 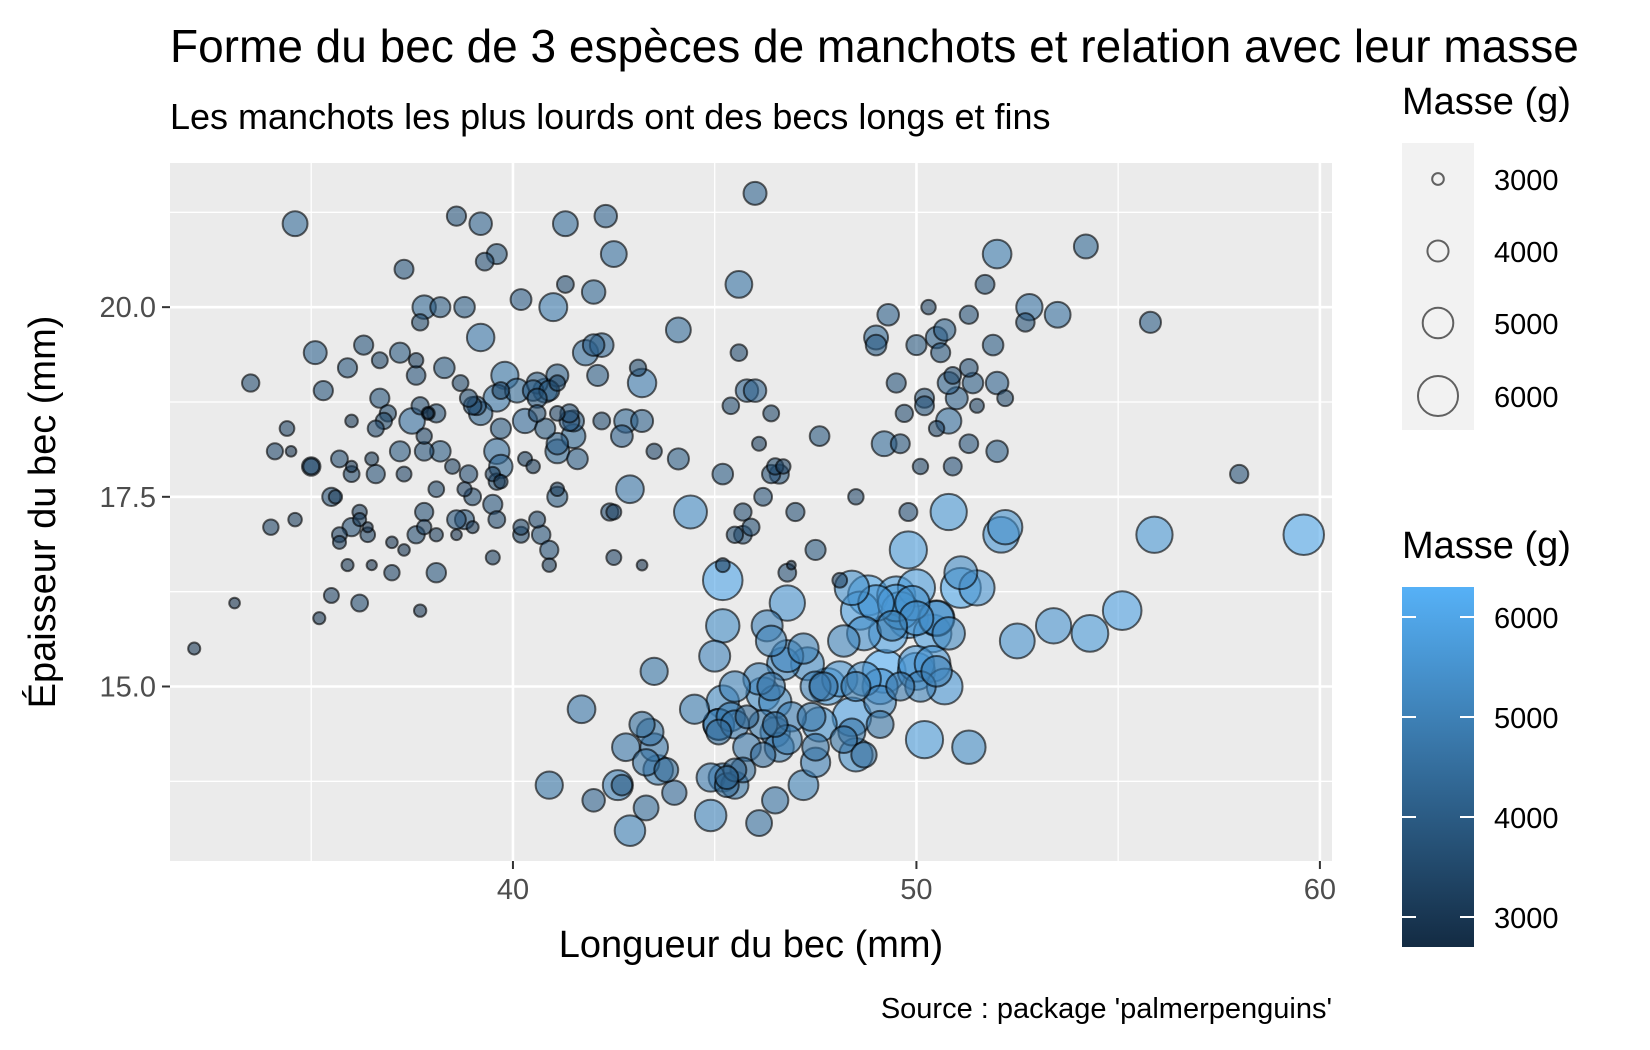 What do you see at coordinates (42, 512) in the screenshot?
I see `y-axis-title: Épaisseur du bec (mm)` at bounding box center [42, 512].